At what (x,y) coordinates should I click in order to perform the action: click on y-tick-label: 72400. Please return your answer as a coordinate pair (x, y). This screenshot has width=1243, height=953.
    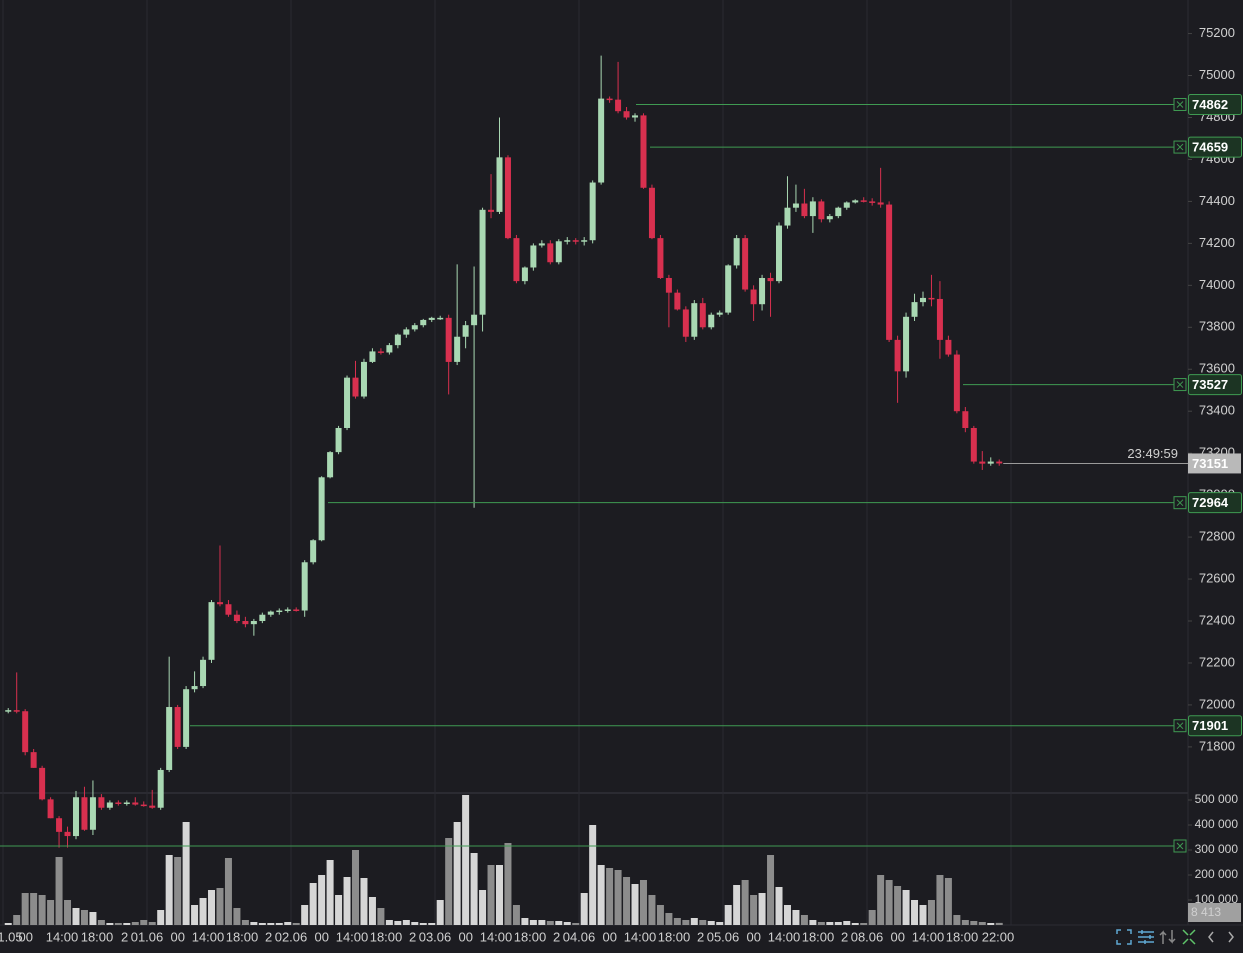
    Looking at the image, I should click on (1217, 619).